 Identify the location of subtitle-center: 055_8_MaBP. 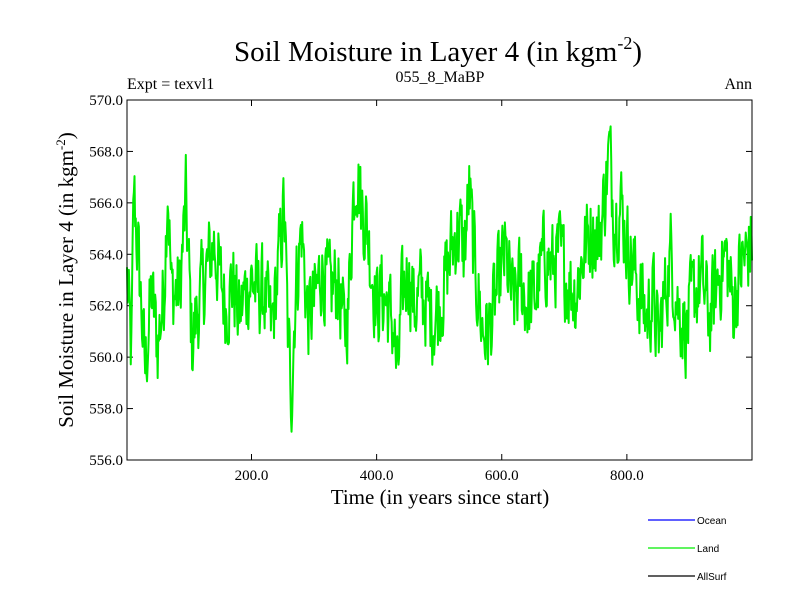
(440, 77).